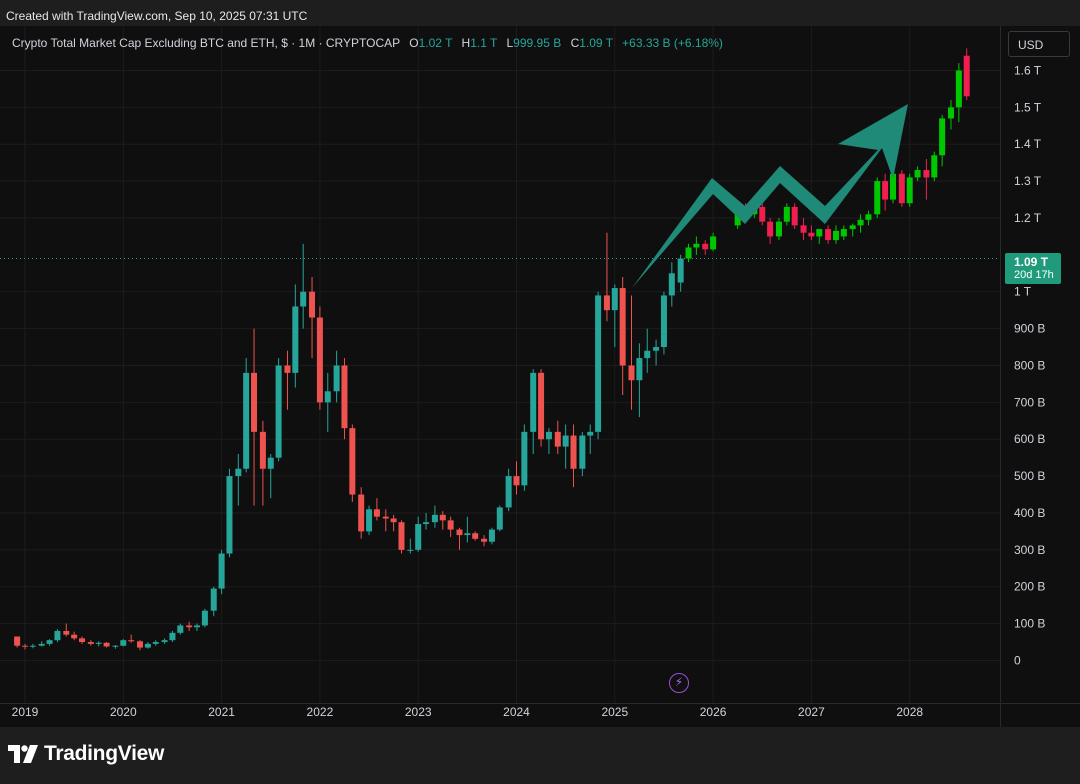  I want to click on price-axis-label: 800 B, so click(1029, 365).